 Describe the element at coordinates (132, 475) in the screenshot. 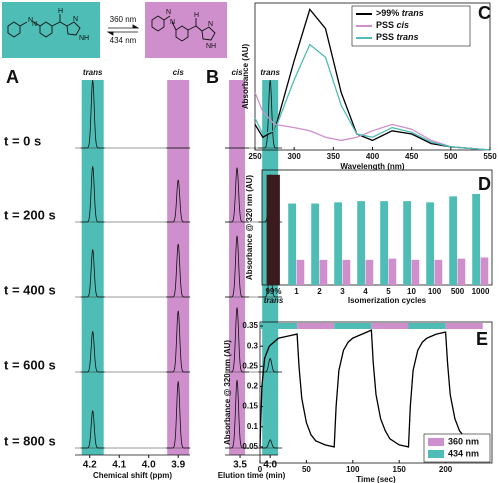

I see `x-axis-label: Chemical shift (ppm)` at that location.